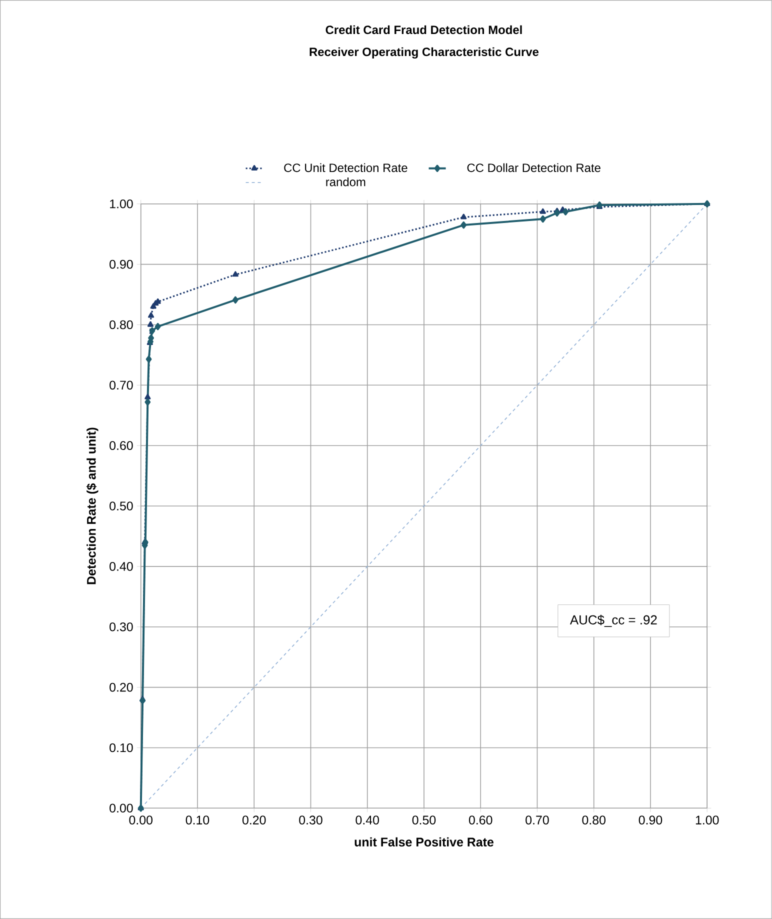  I want to click on legend-label: CC Dollar Detection Rate, so click(533, 167).